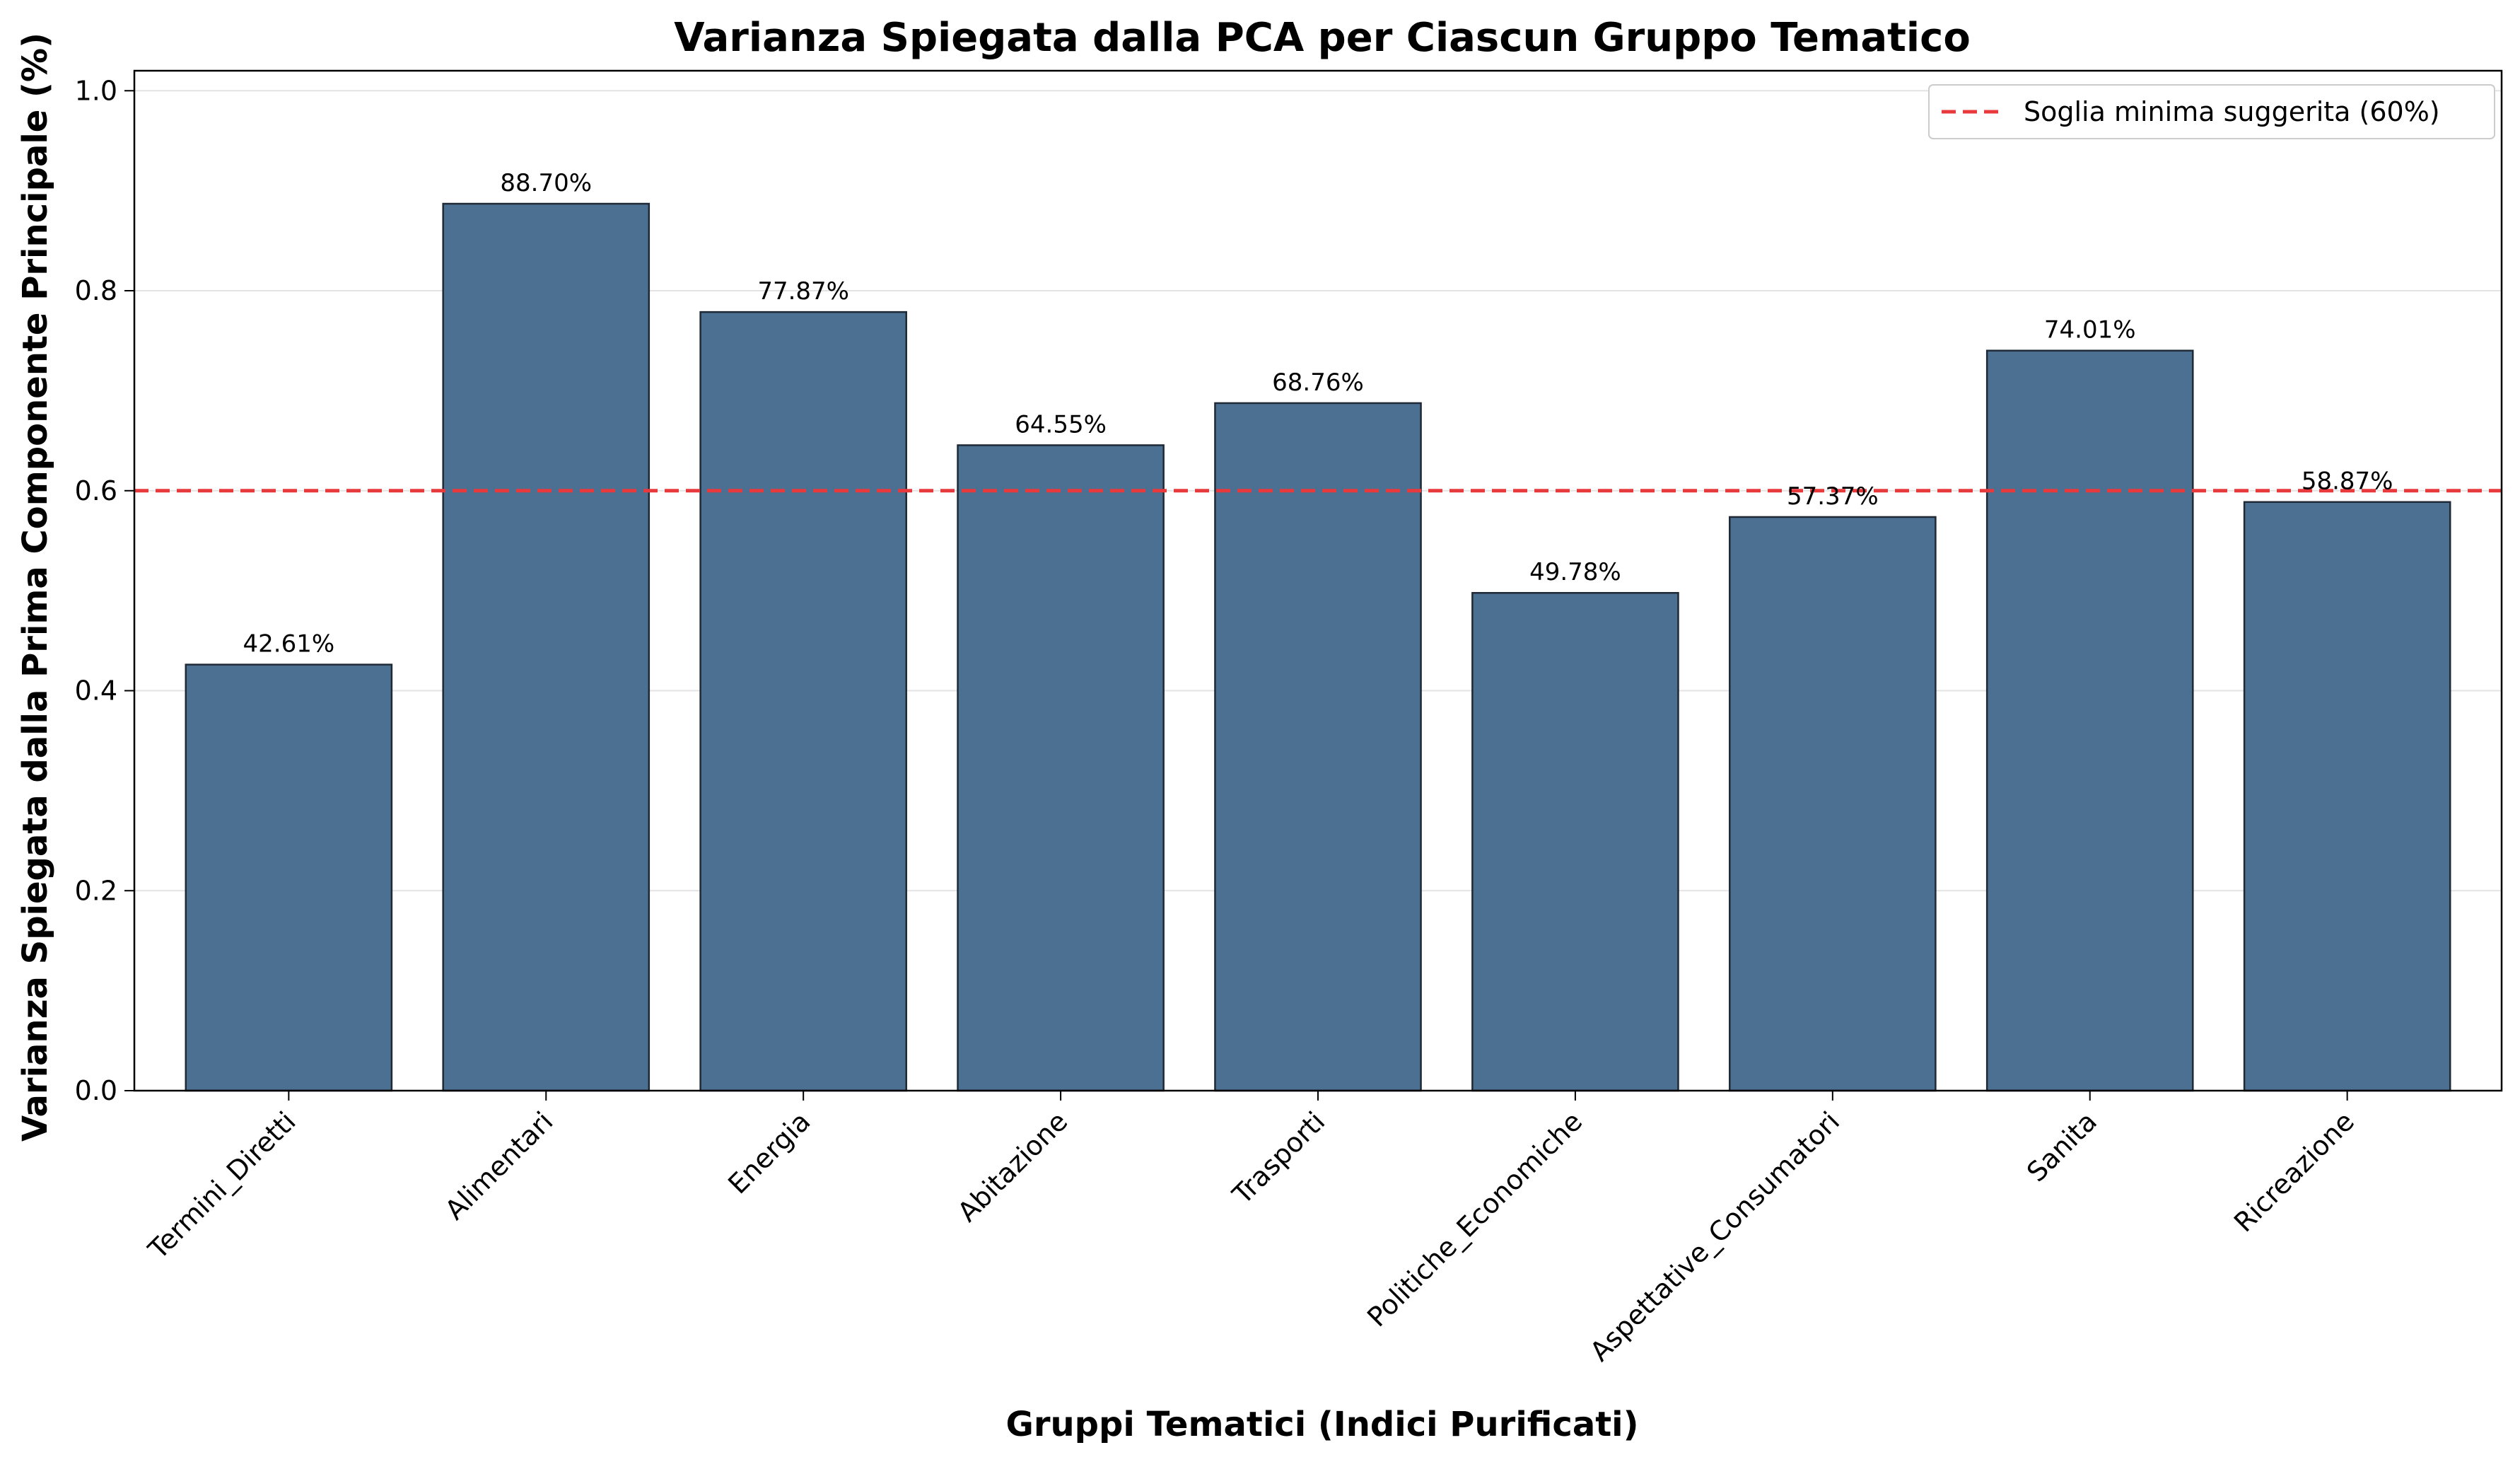 Image resolution: width=2520 pixels, height=1462 pixels. I want to click on legend: Soglia minima suggerita (60%), so click(2212, 111).